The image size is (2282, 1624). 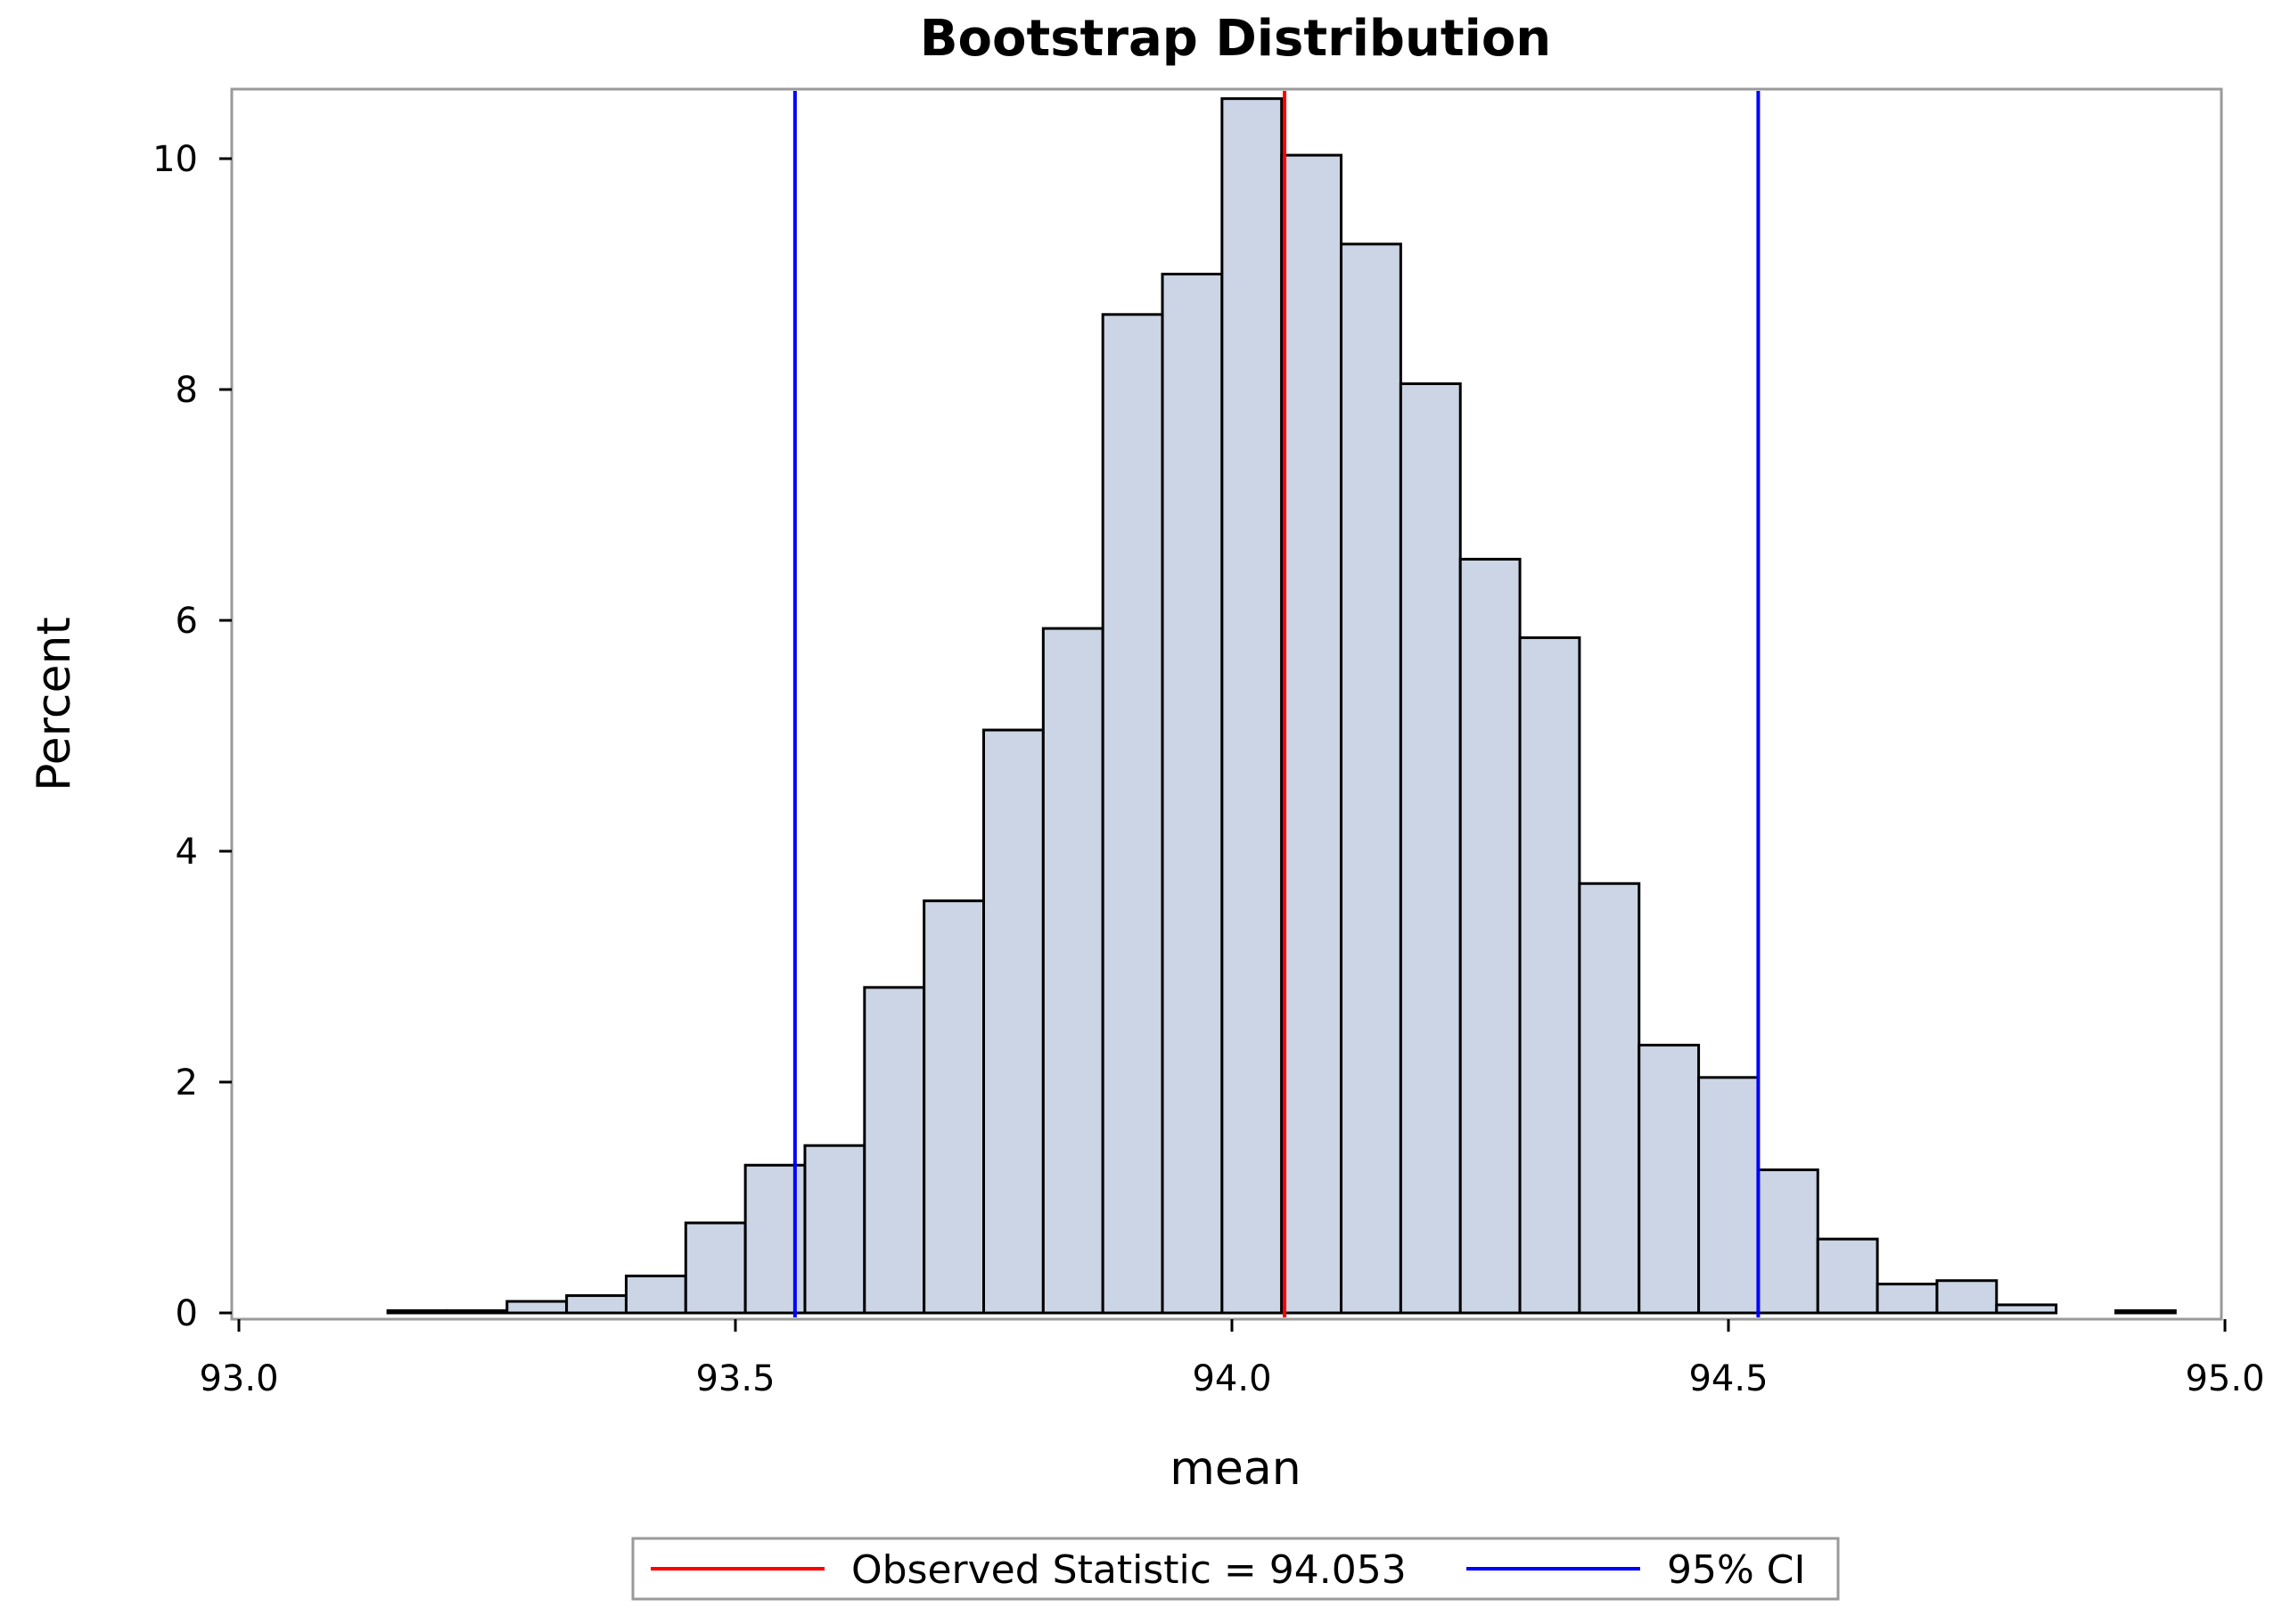 I want to click on x-axis-ticks: 93.0 93.5 94.0 94.5 95.0, so click(x=1232, y=1359).